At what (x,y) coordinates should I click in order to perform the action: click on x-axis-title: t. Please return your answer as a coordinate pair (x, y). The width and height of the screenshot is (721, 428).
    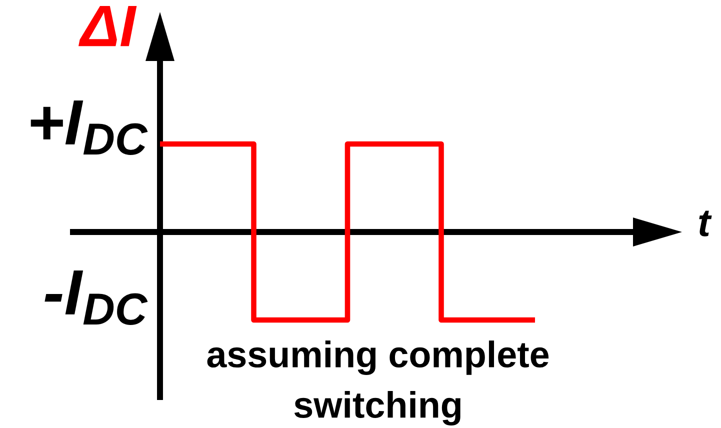
    Looking at the image, I should click on (705, 223).